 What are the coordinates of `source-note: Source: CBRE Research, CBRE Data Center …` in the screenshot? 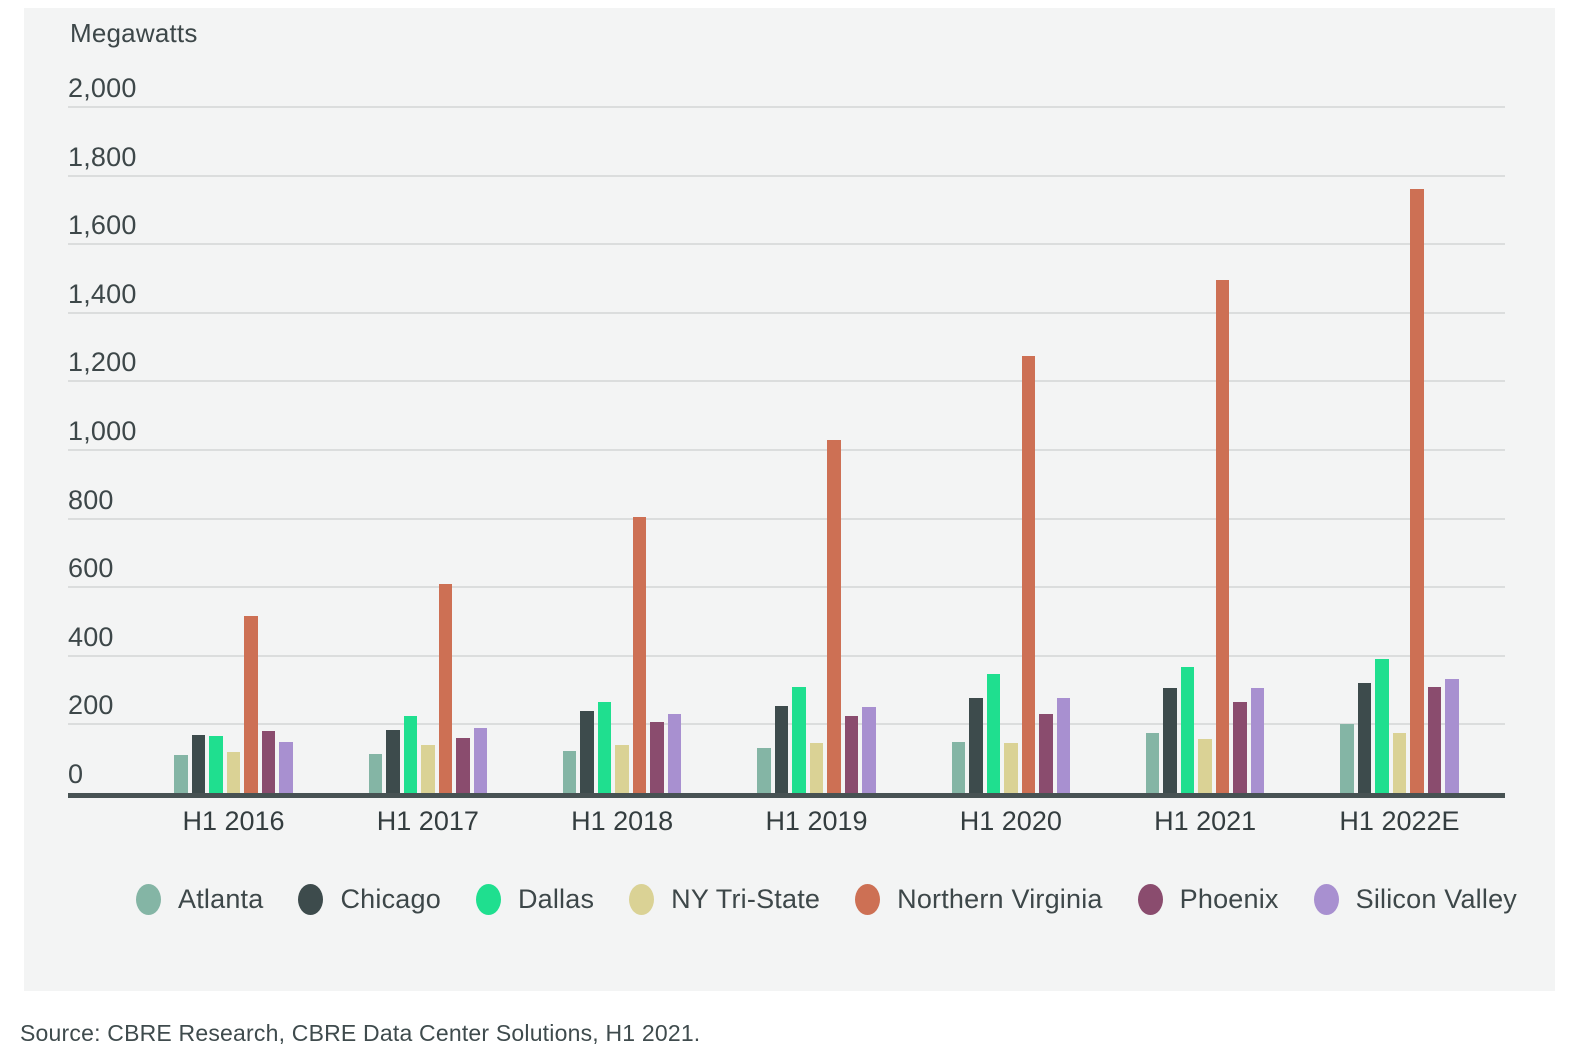 It's located at (360, 1033).